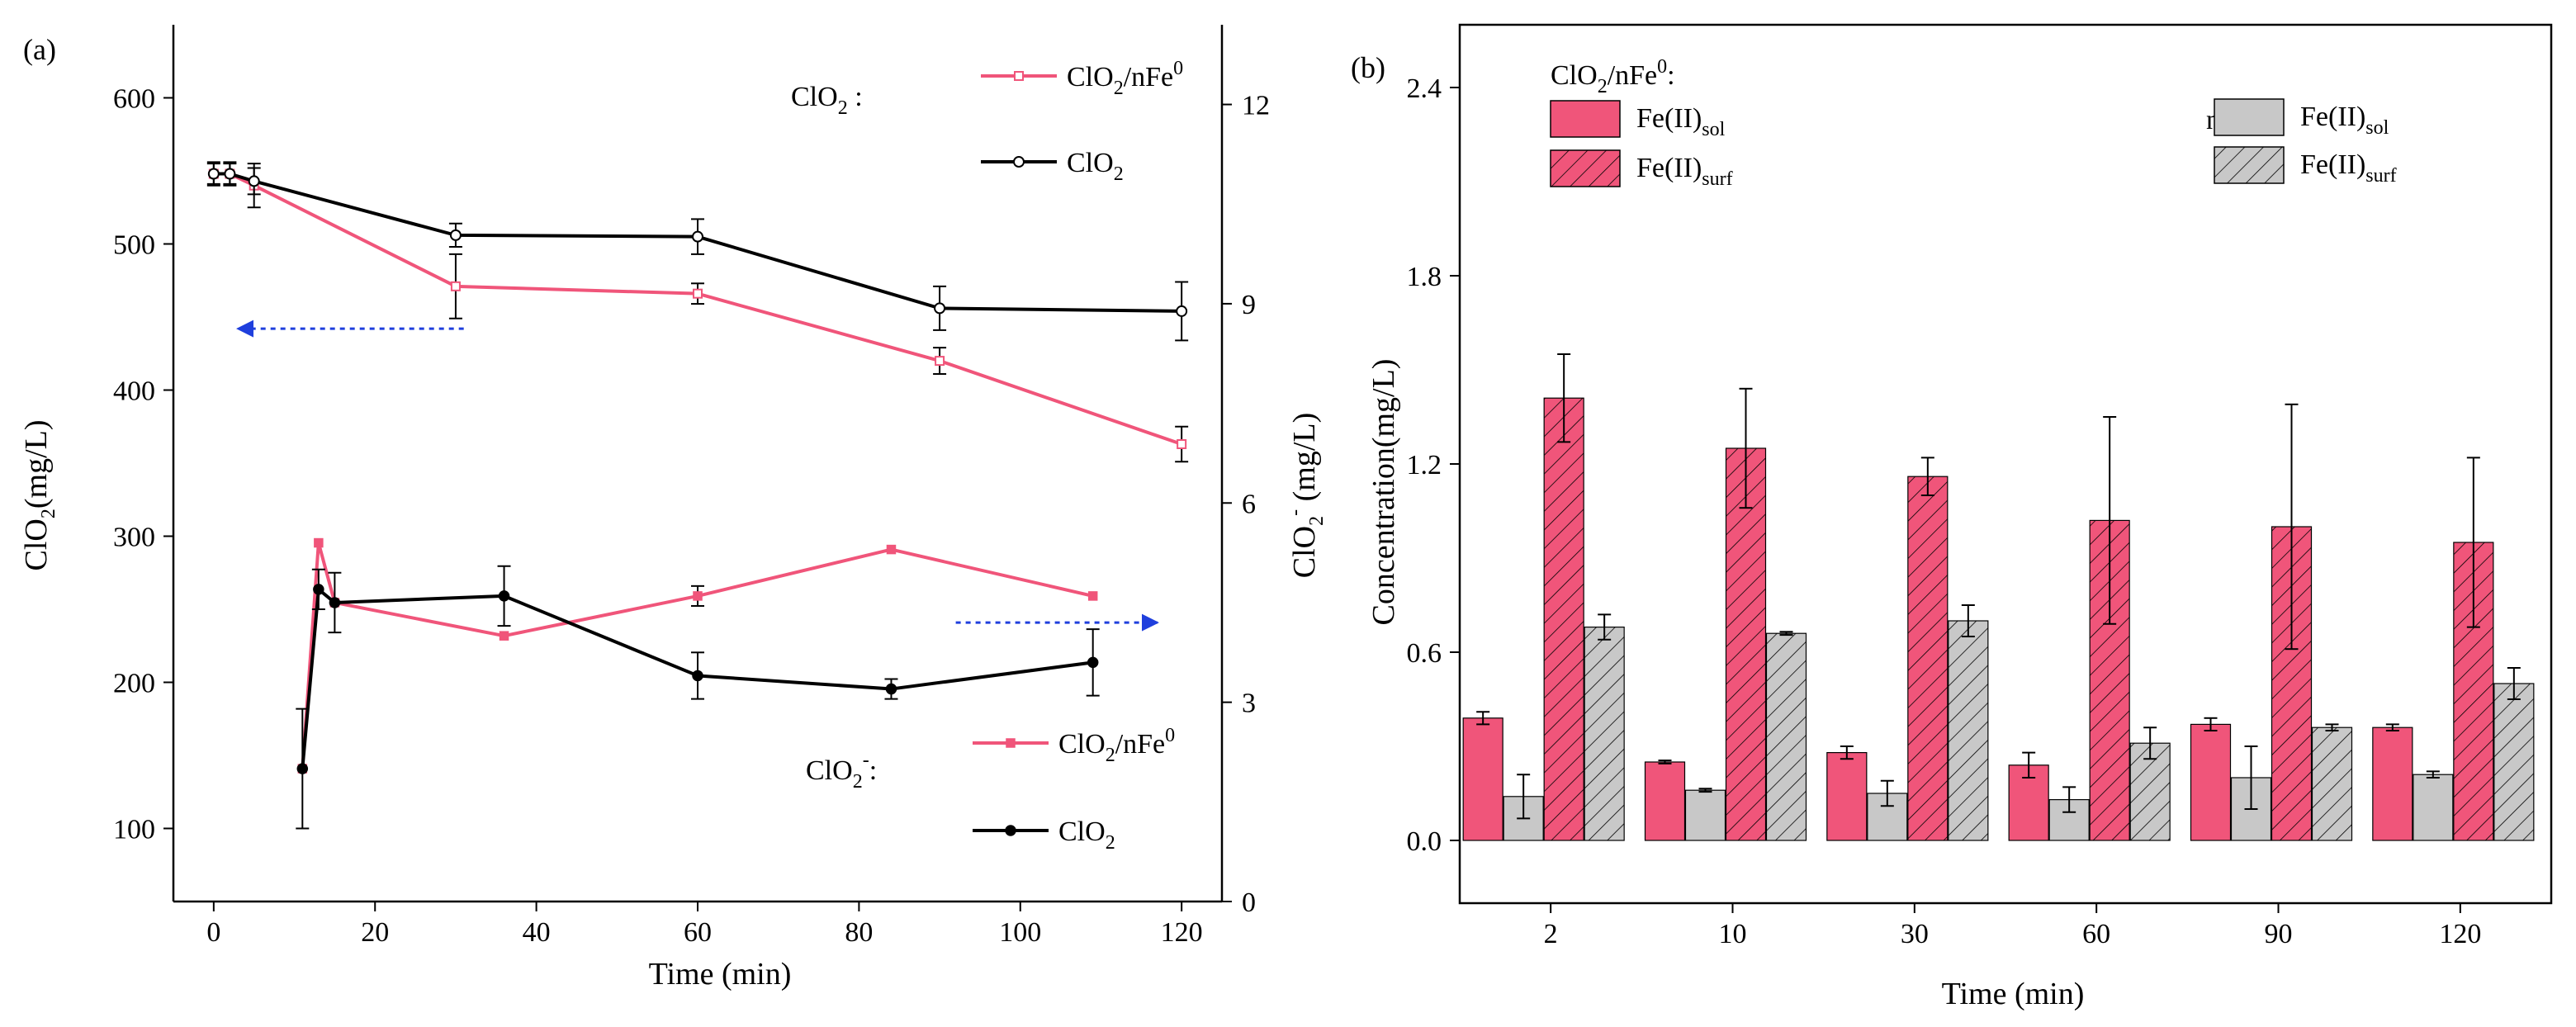 This screenshot has width=2576, height=1027. Describe the element at coordinates (1733, 934) in the screenshot. I see `panel-b-xtick-label: 10` at that location.